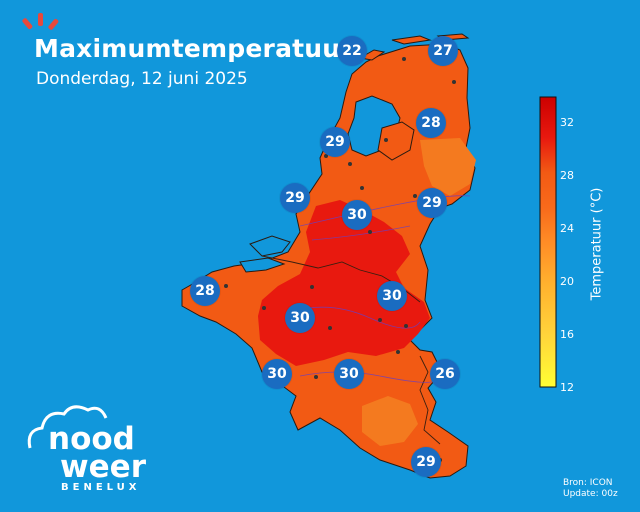 The image size is (640, 512). What do you see at coordinates (430, 400) in the screenshot?
I see `border-be-lux` at bounding box center [430, 400].